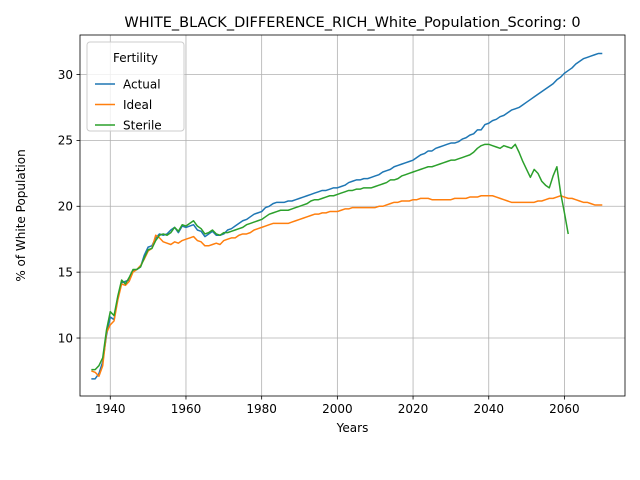 Image resolution: width=640 pixels, height=480 pixels. Describe the element at coordinates (65, 141) in the screenshot. I see `y-tick-label: 25` at that location.